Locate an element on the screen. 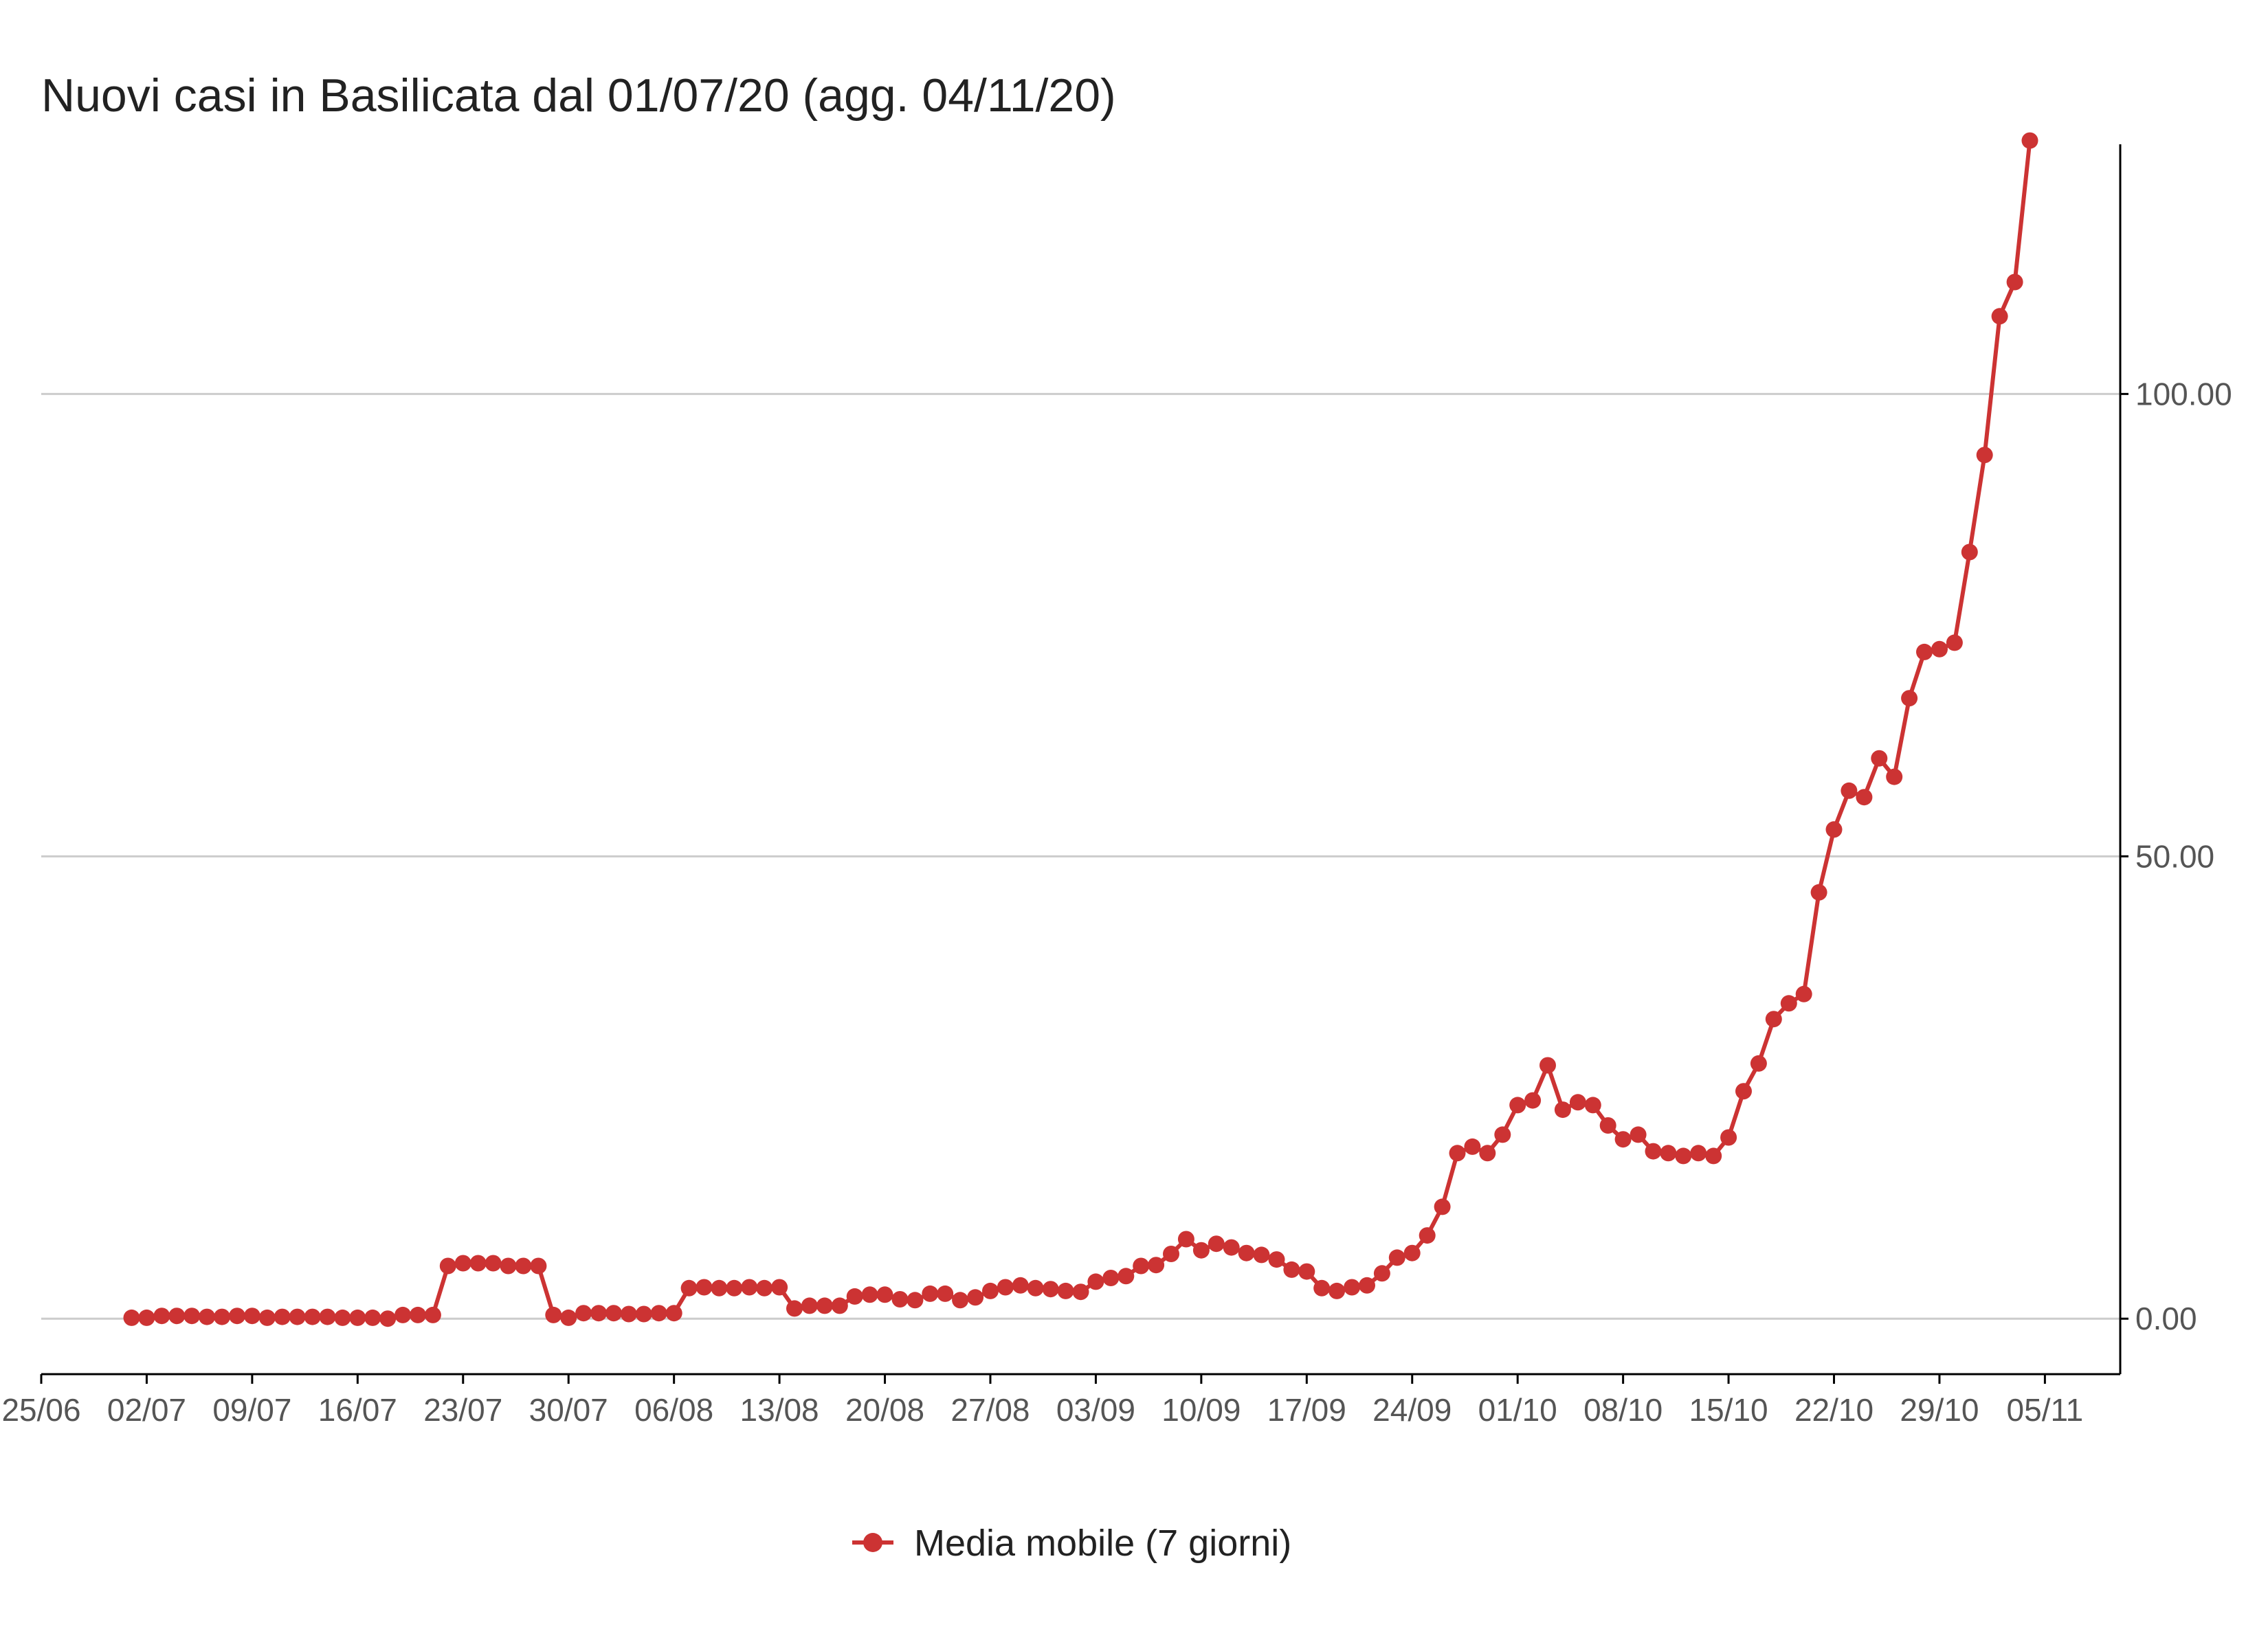 The height and width of the screenshot is (1649, 2268). x-tick-label: 17/09 is located at coordinates (1306, 1410).